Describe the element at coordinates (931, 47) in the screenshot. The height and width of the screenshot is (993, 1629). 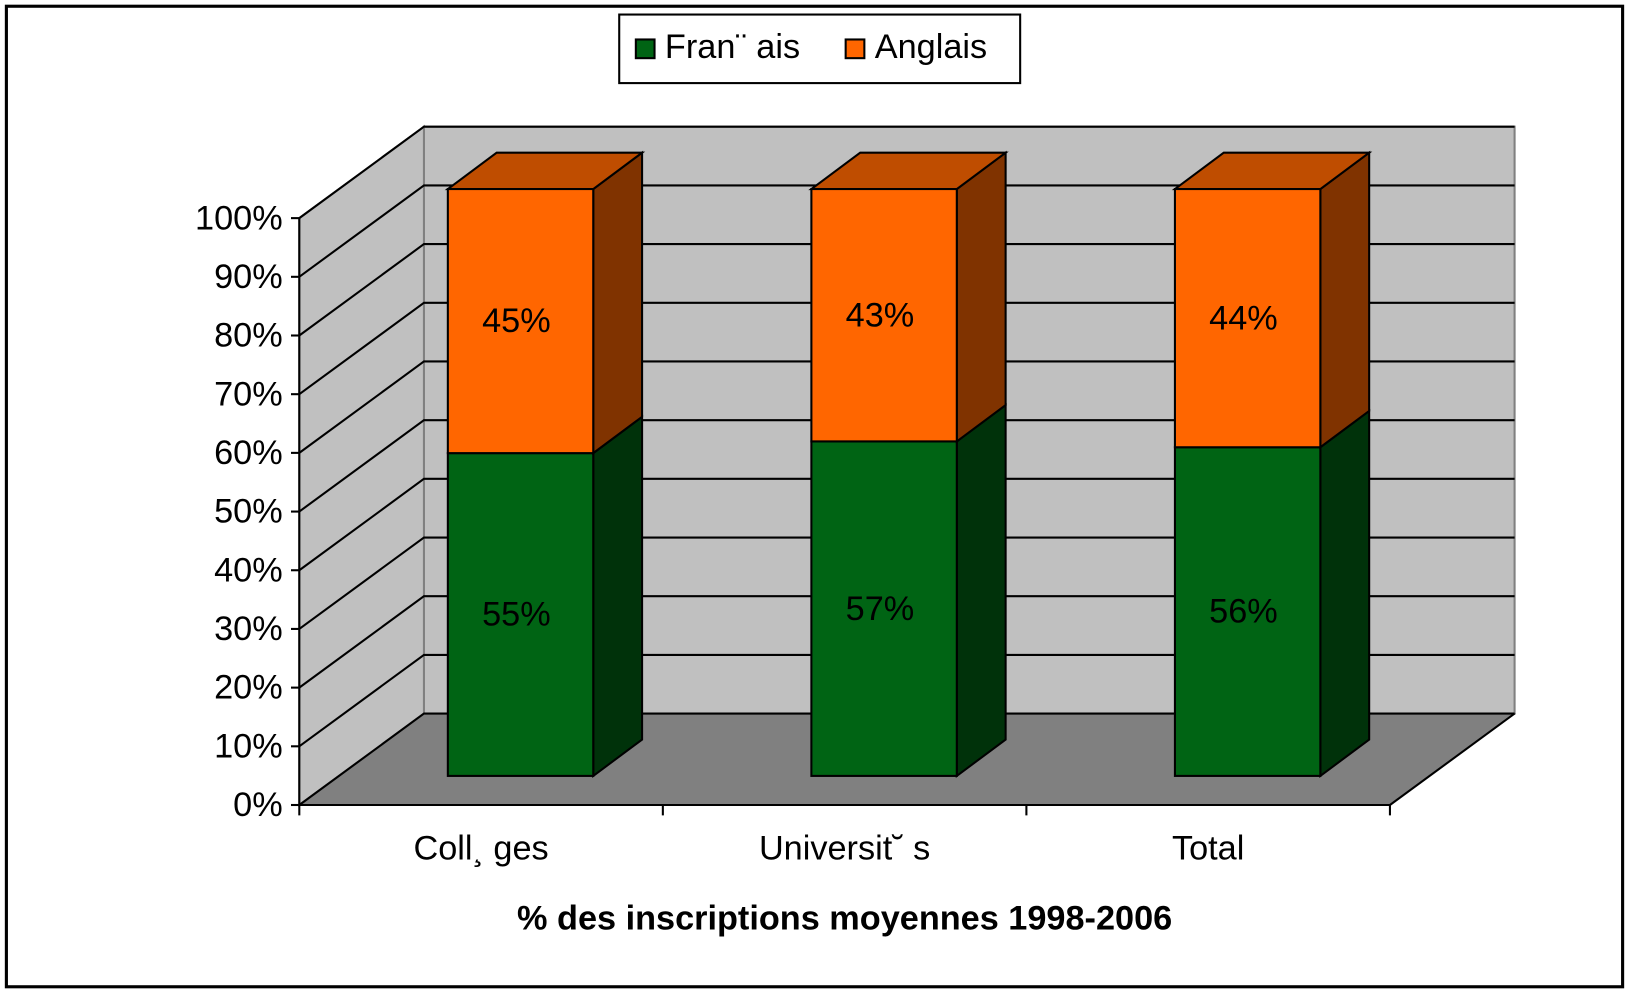
I see `legend-label: Anglais` at that location.